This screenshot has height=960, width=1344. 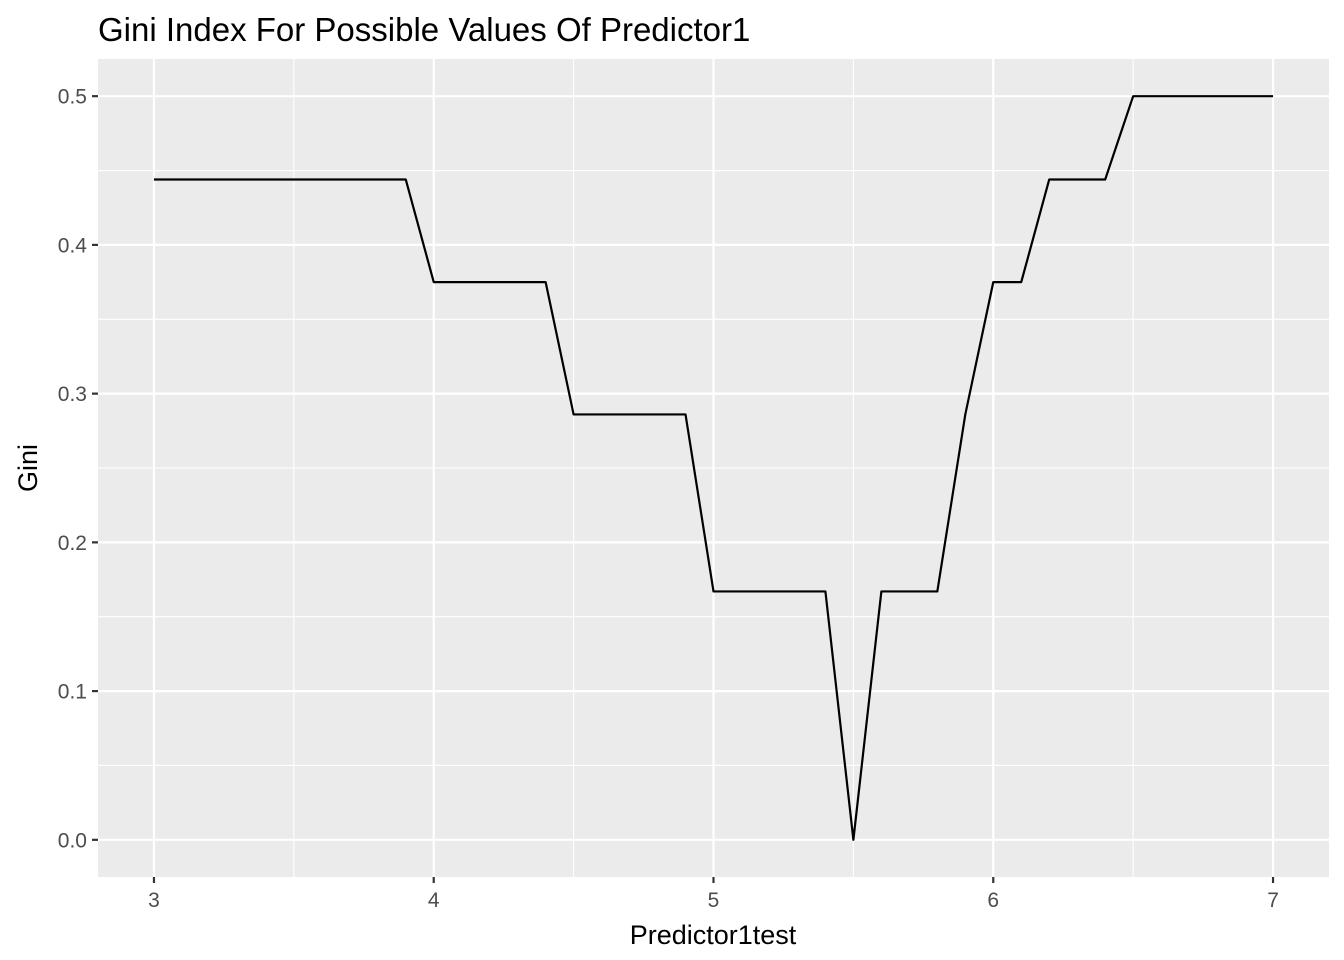 I want to click on y-tick-label: 0.5, so click(x=72, y=97).